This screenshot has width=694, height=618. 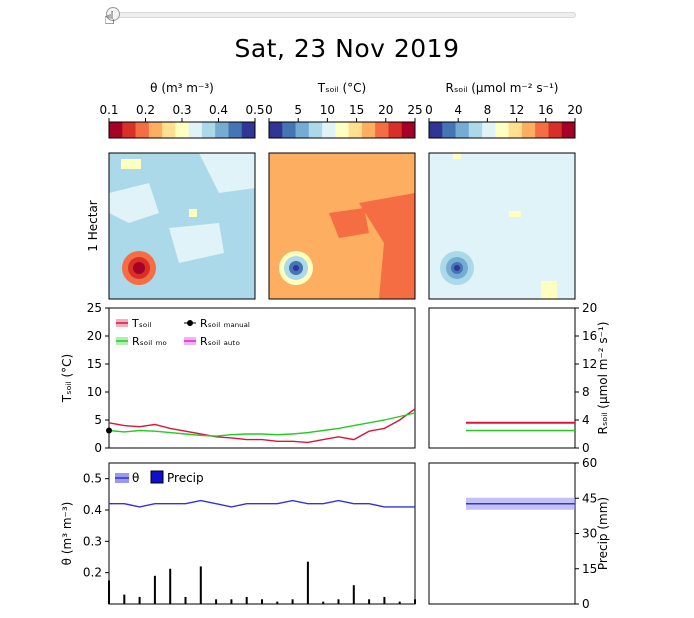 I want to click on colorbar-tick-label: 10, so click(x=327, y=110).